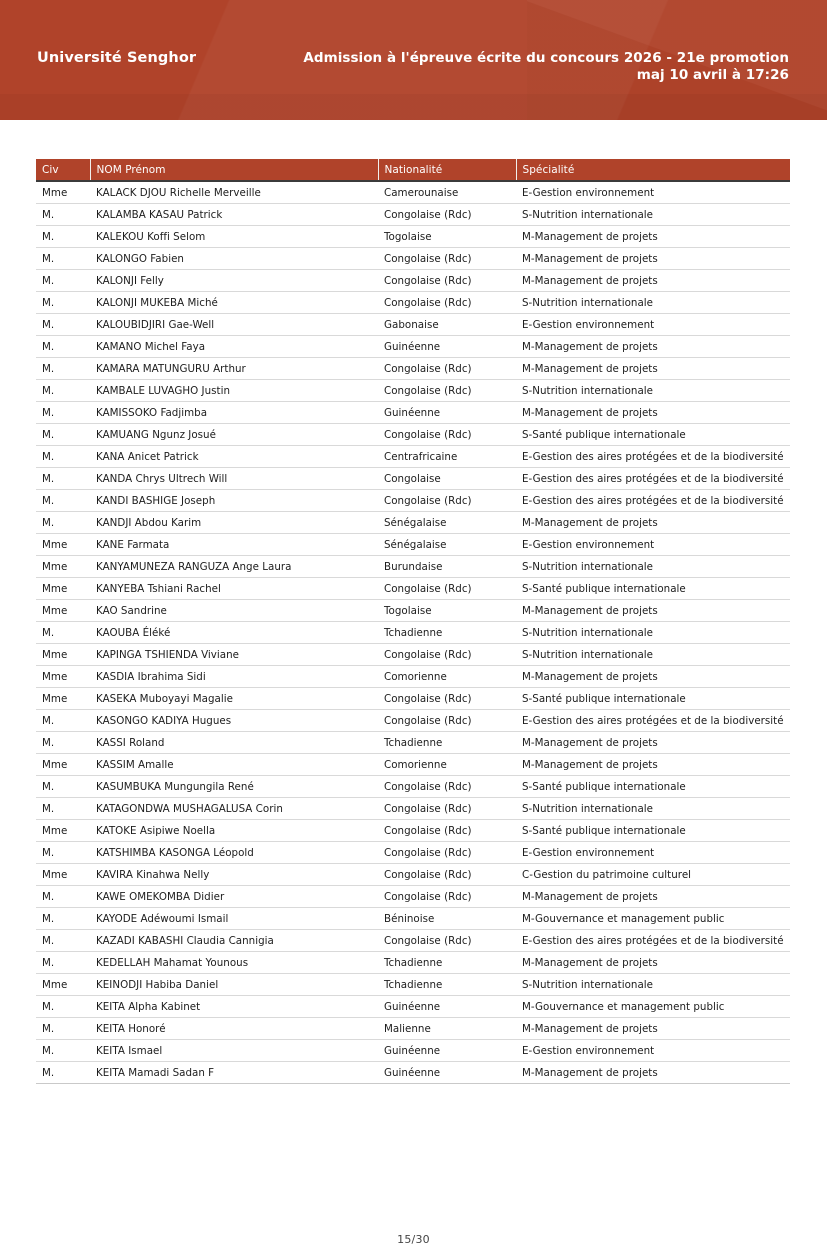 Image resolution: width=827 pixels, height=1246 pixels. I want to click on cell-name: KEITA Mamadi Sadan F, so click(234, 1072).